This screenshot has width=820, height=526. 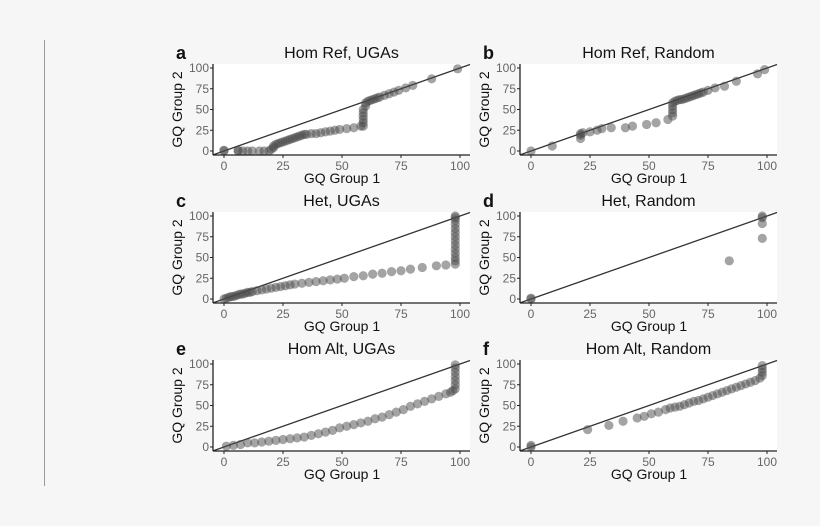 I want to click on panel-letter: c, so click(x=181, y=201).